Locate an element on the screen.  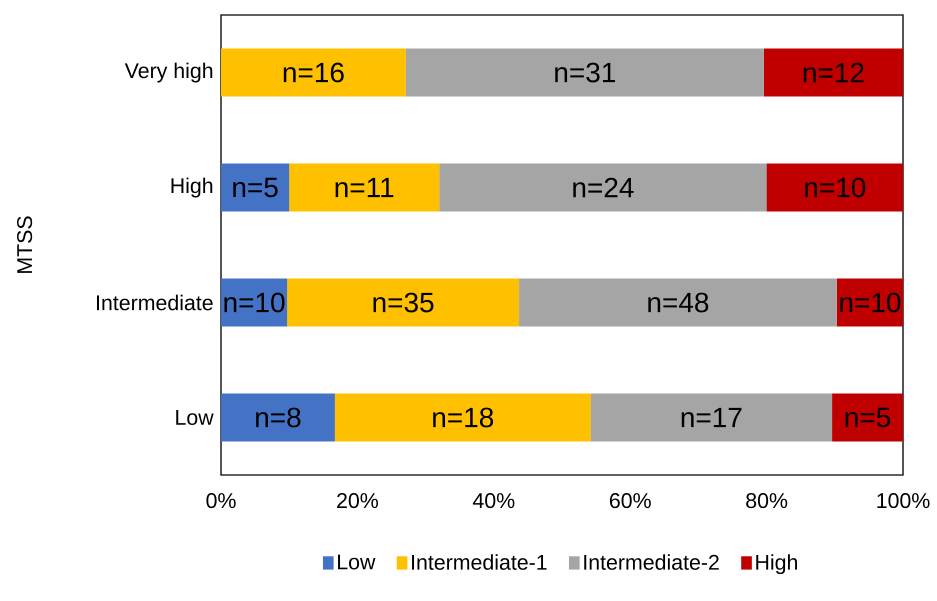
y-tick-label: Low is located at coordinates (195, 417).